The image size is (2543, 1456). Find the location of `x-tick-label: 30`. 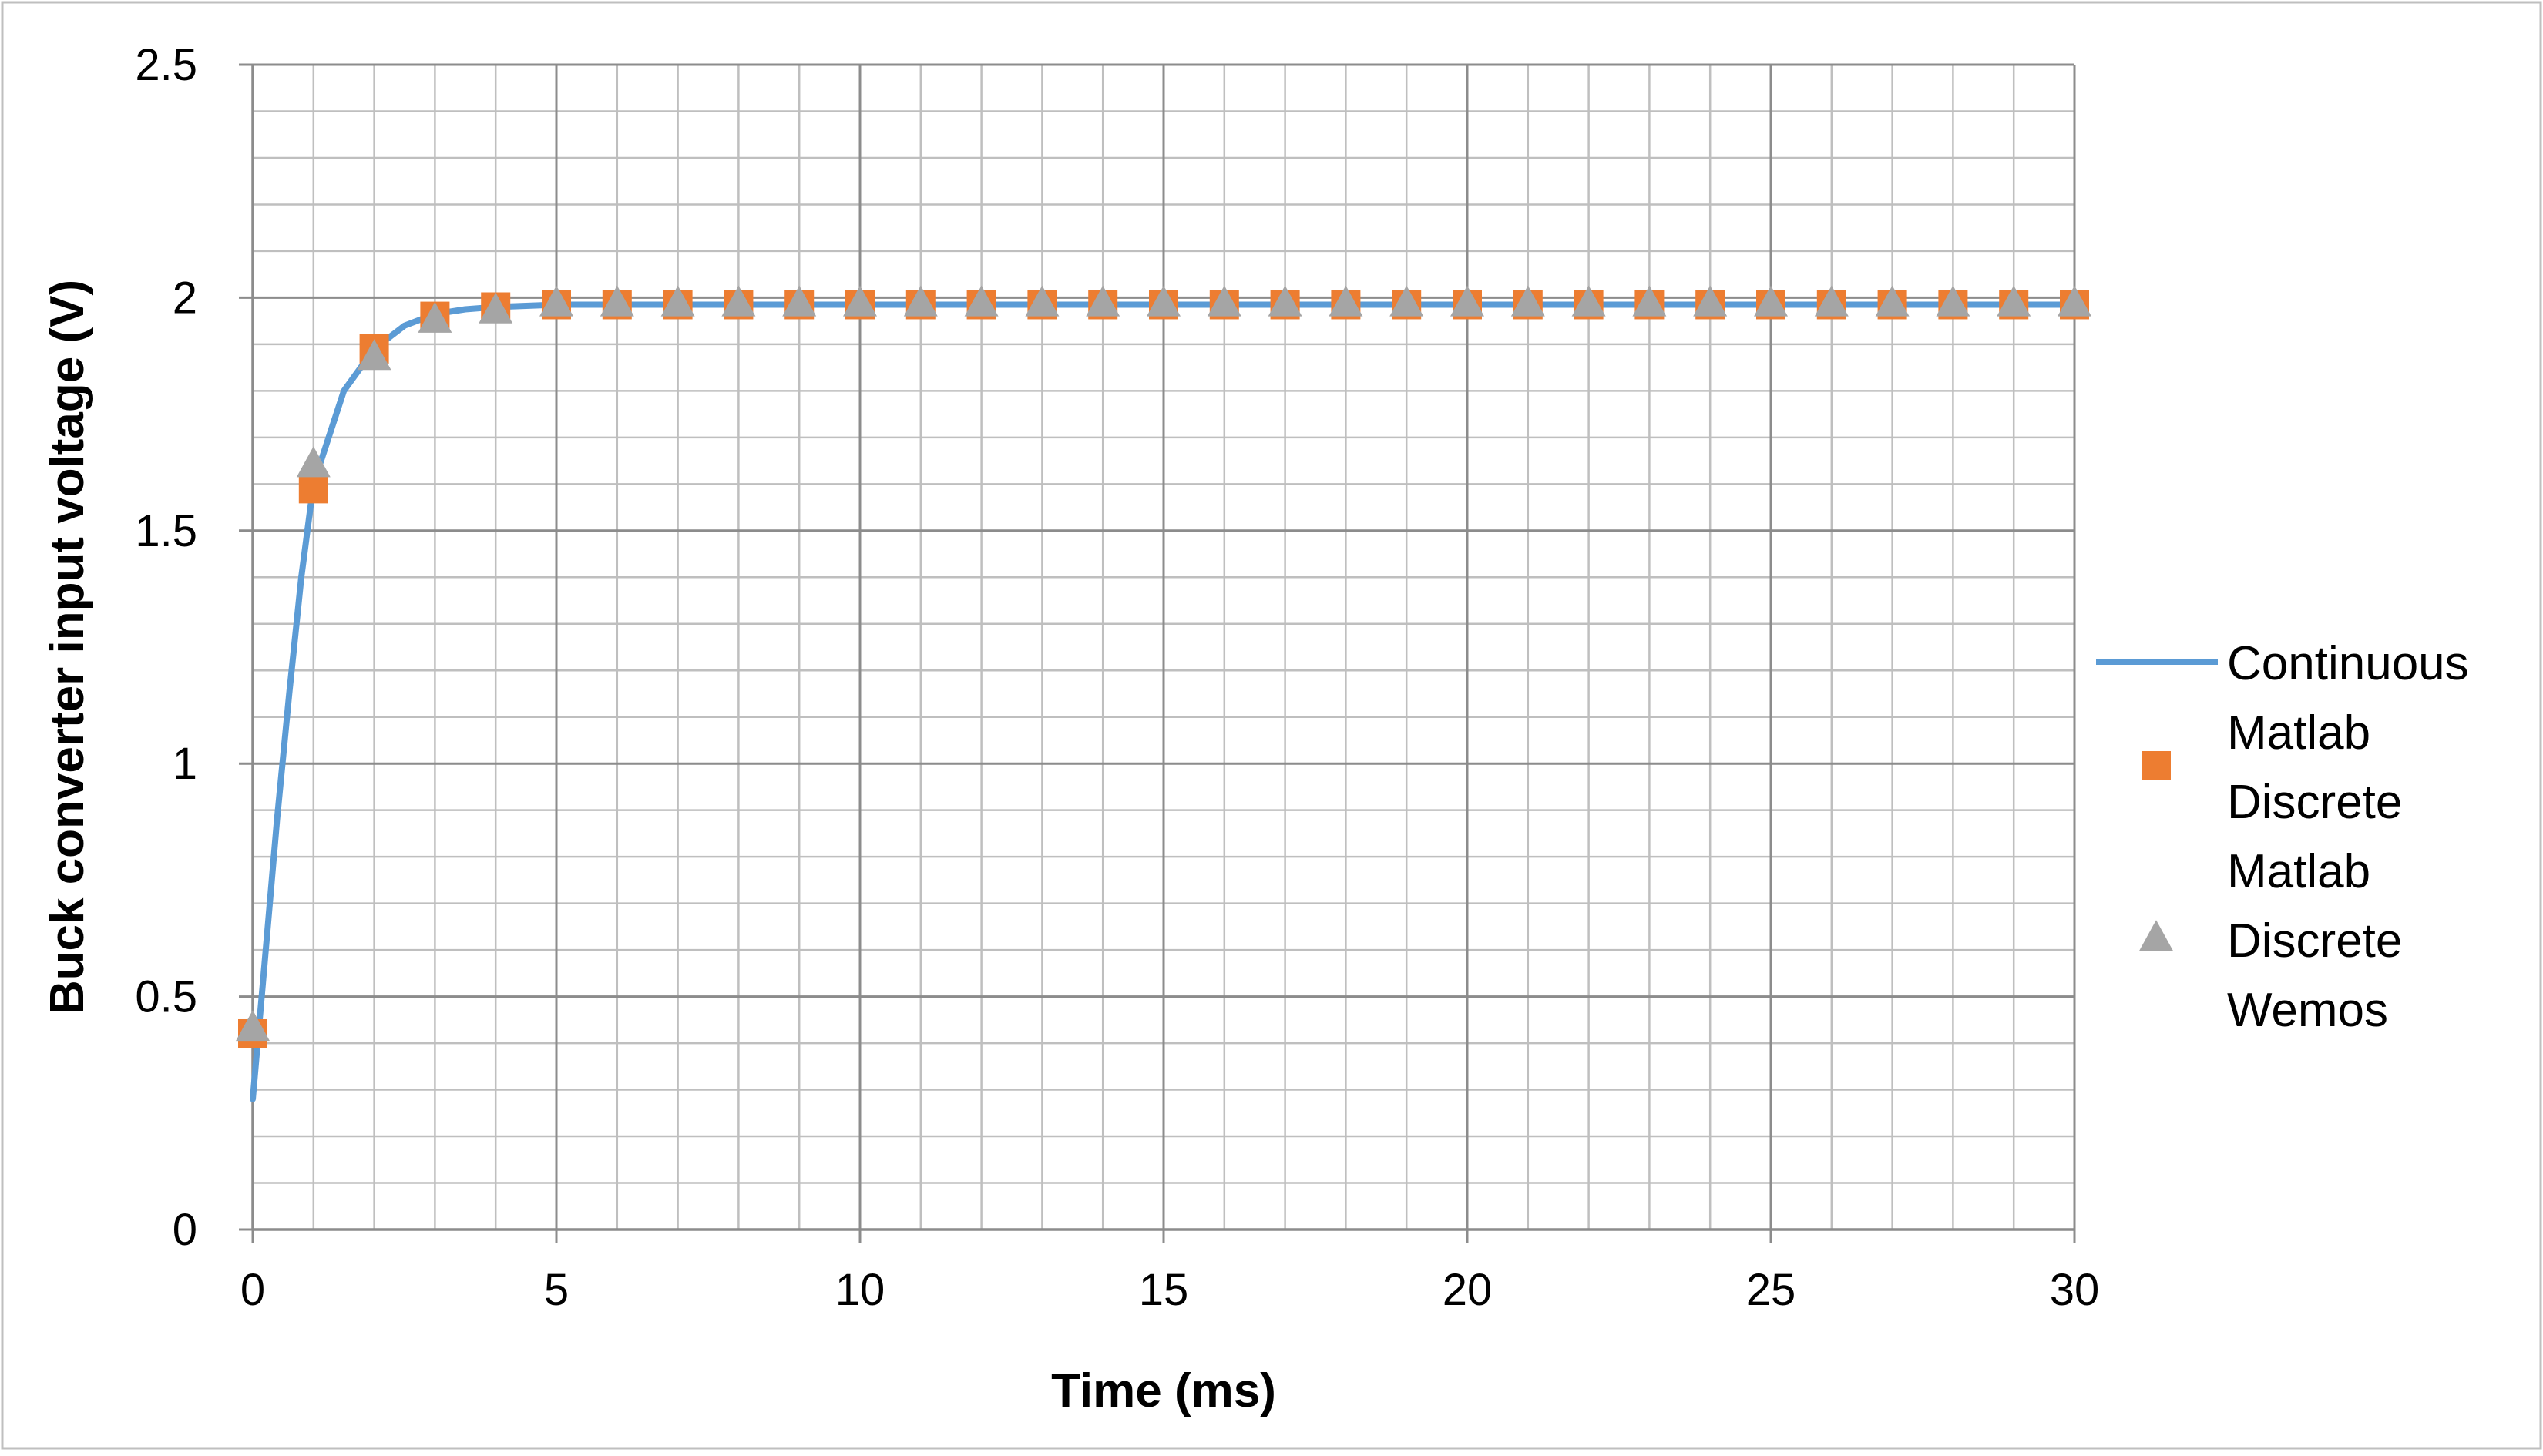

x-tick-label: 30 is located at coordinates (2075, 1290).